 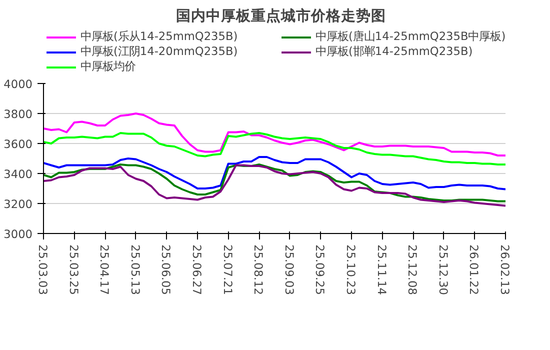 What do you see at coordinates (18, 114) in the screenshot?
I see `y-tick-label: 3800` at bounding box center [18, 114].